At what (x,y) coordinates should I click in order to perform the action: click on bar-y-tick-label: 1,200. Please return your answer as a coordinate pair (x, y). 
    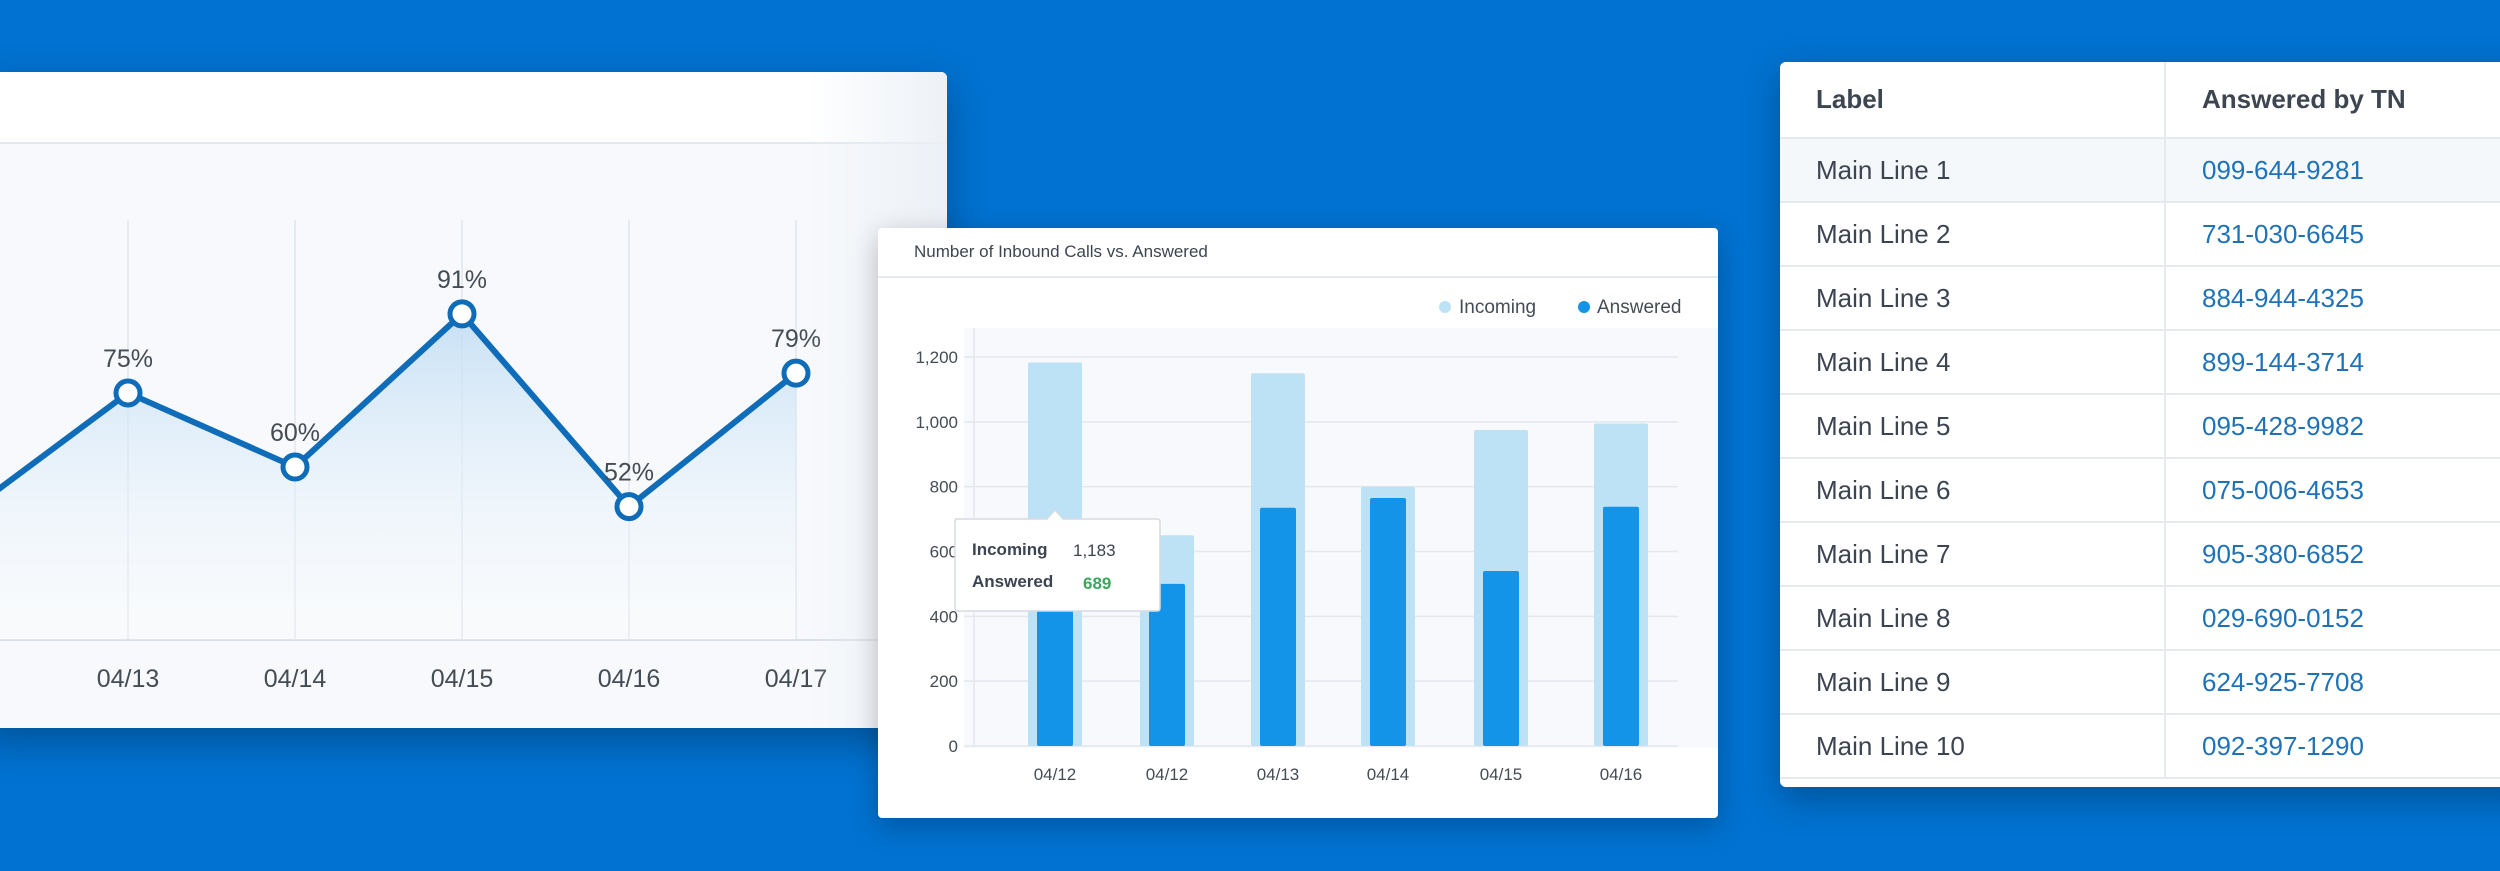
    Looking at the image, I should click on (936, 357).